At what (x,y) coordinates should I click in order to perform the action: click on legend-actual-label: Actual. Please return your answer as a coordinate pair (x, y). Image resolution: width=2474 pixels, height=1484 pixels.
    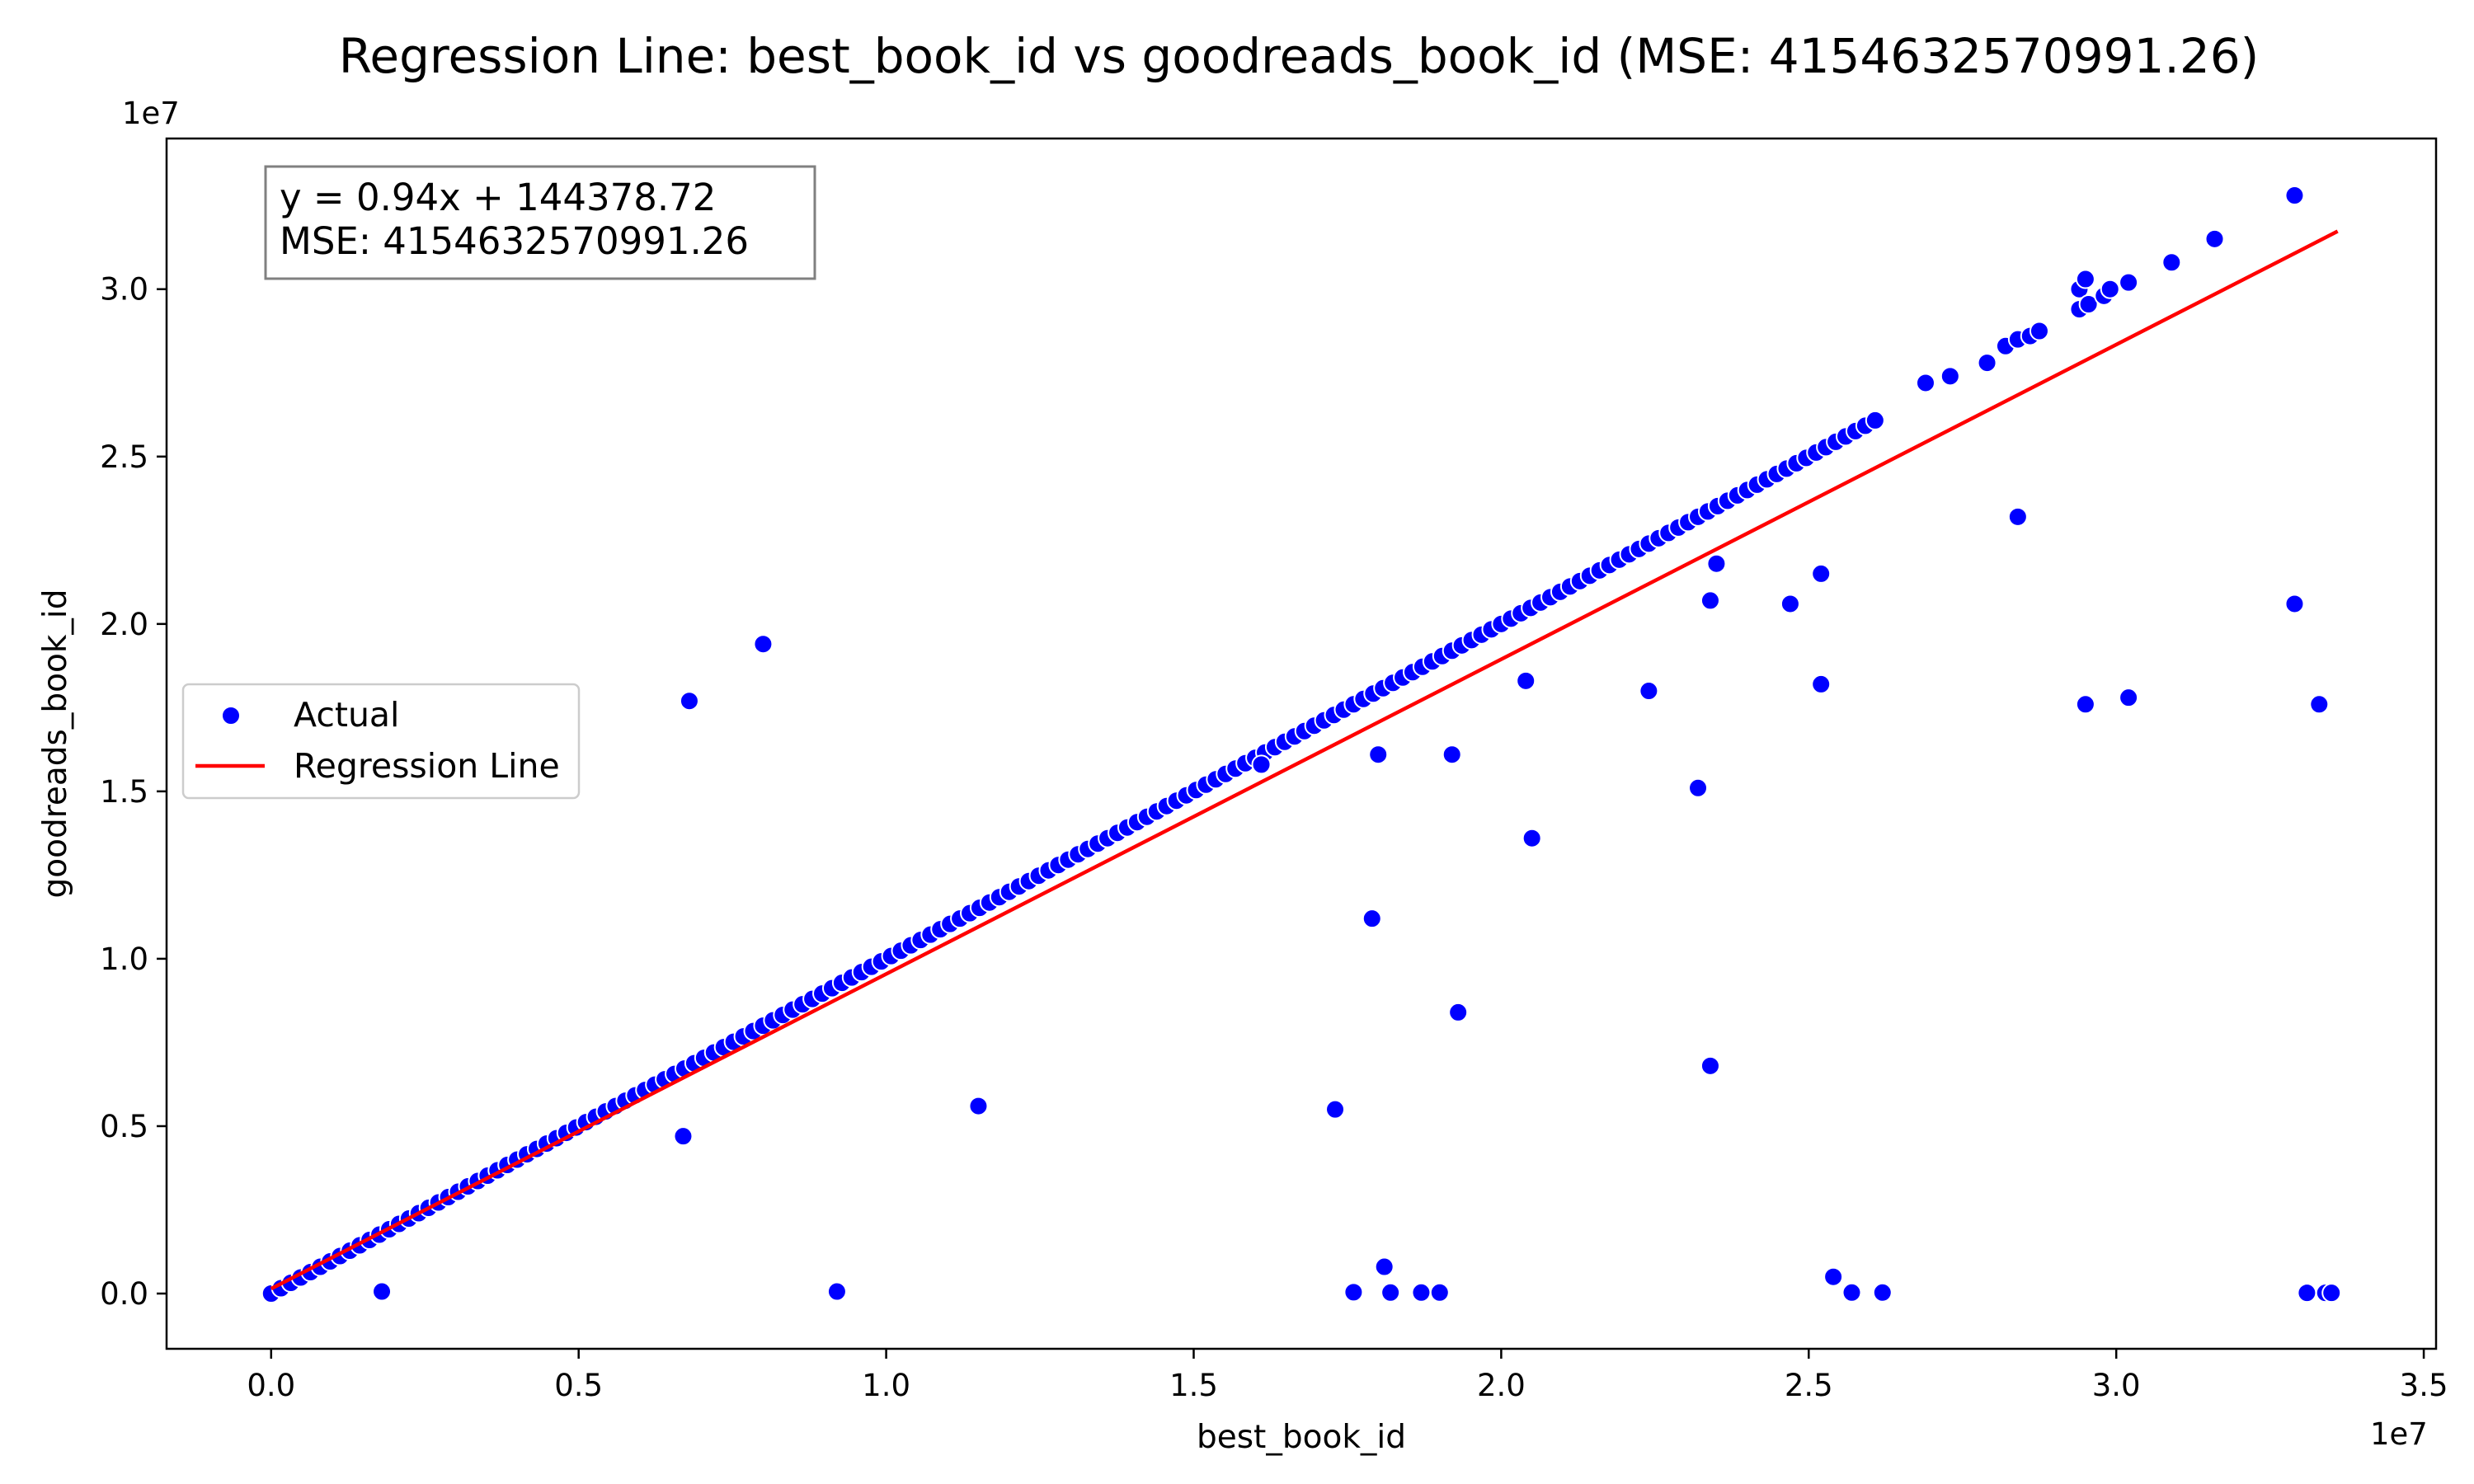
    Looking at the image, I should click on (346, 715).